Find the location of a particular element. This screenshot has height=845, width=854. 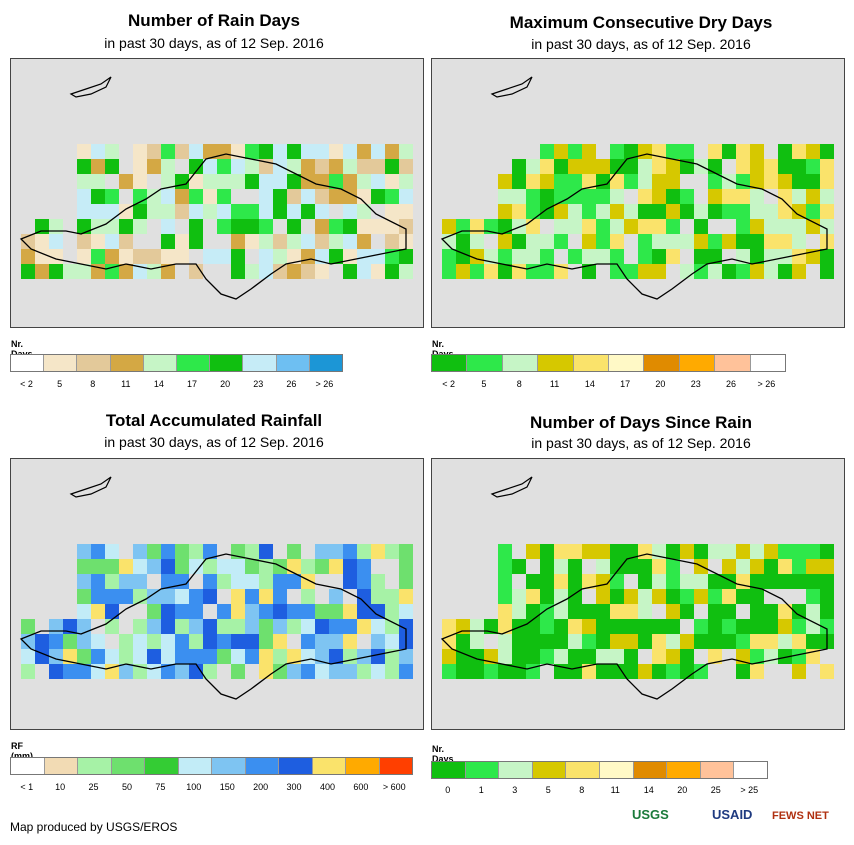

legend-label: 0 is located at coordinates (448, 790).